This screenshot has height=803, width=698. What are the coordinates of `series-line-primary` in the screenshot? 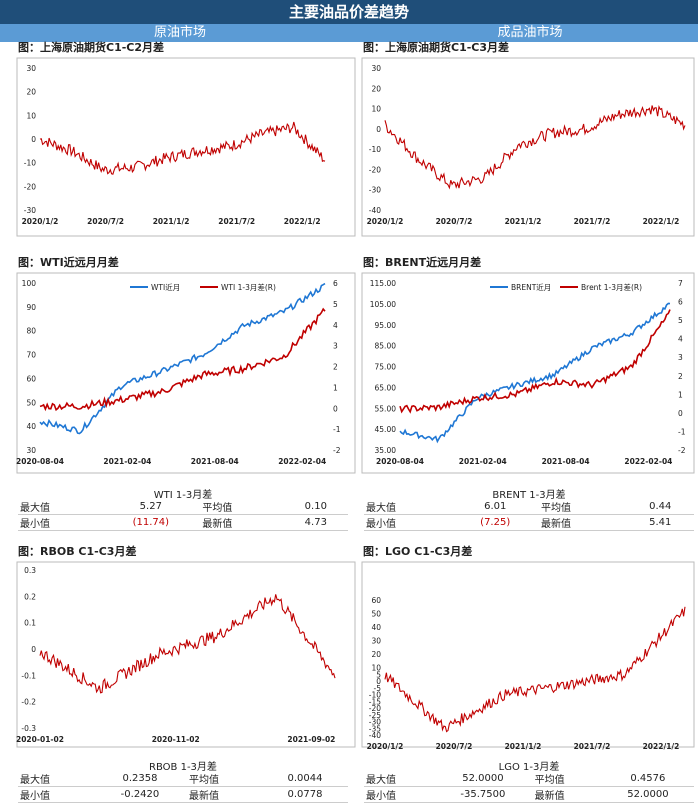 It's located at (182, 358).